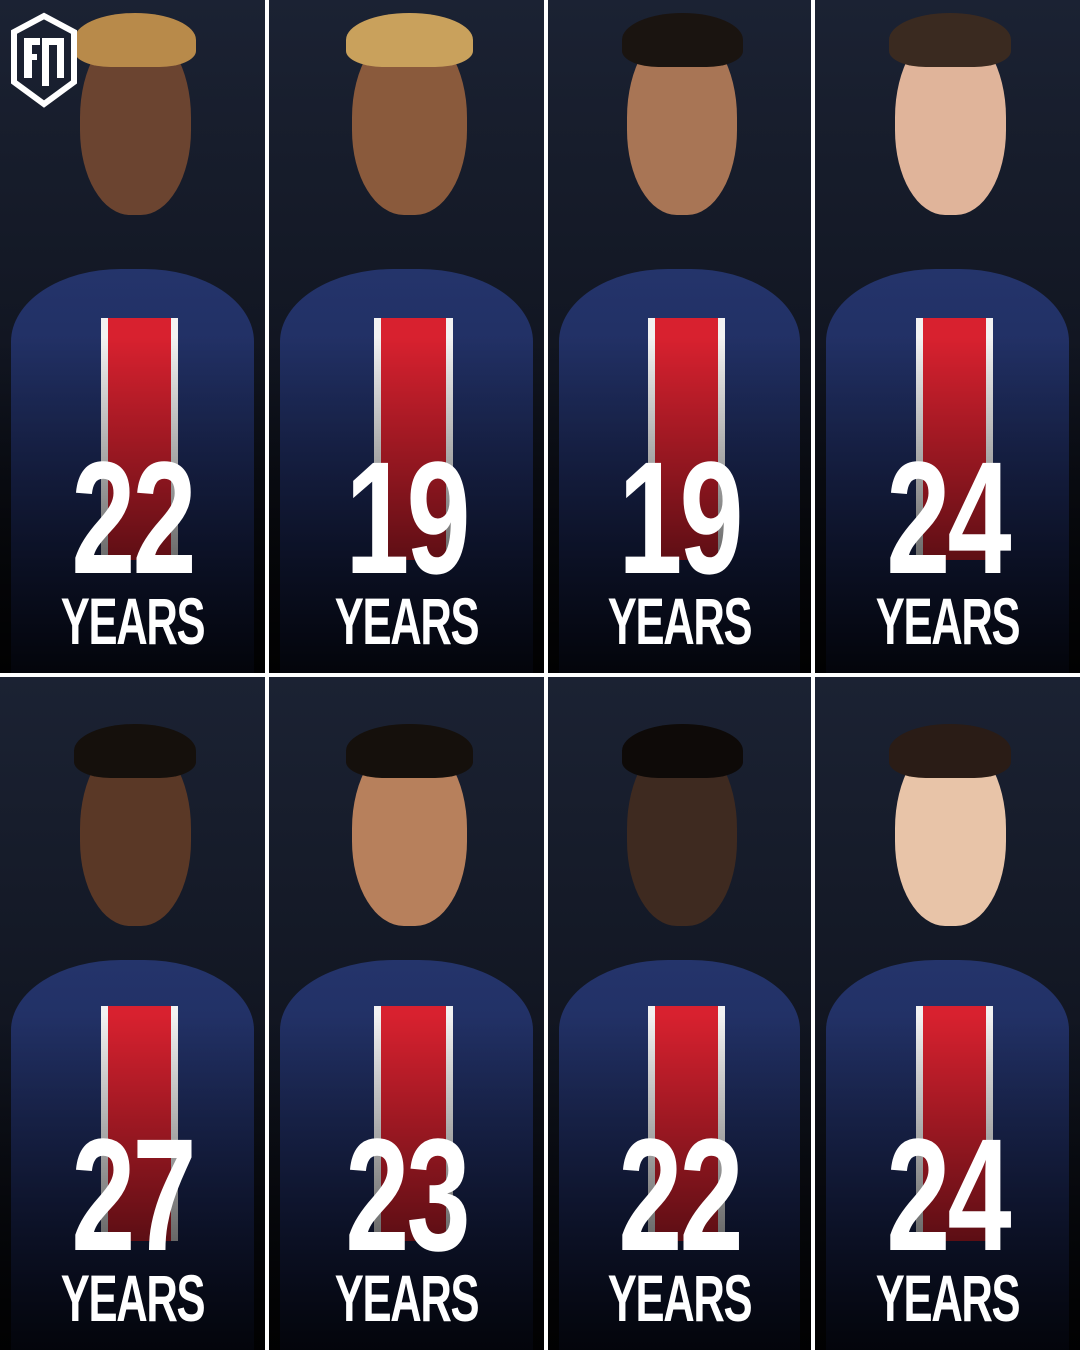 The width and height of the screenshot is (1080, 1350). What do you see at coordinates (407, 1194) in the screenshot?
I see `player-age: 23` at bounding box center [407, 1194].